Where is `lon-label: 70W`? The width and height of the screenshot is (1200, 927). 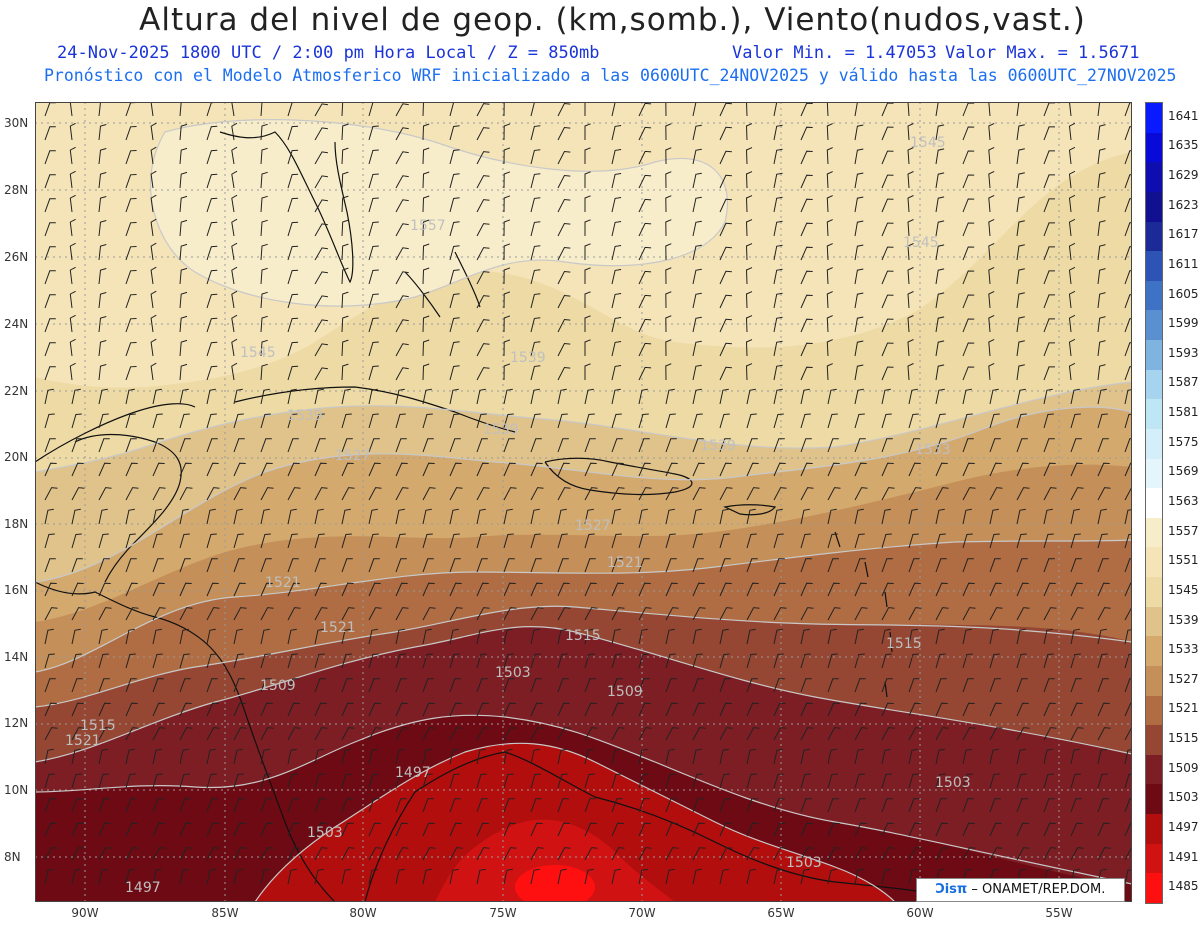 lon-label: 70W is located at coordinates (642, 913).